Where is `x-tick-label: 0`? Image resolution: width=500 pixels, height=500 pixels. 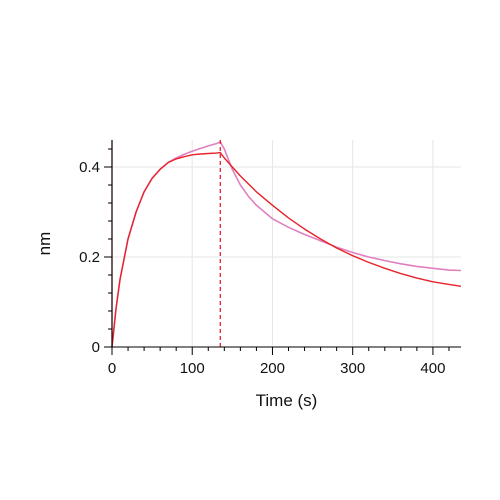
x-tick-label: 0 is located at coordinates (112, 368).